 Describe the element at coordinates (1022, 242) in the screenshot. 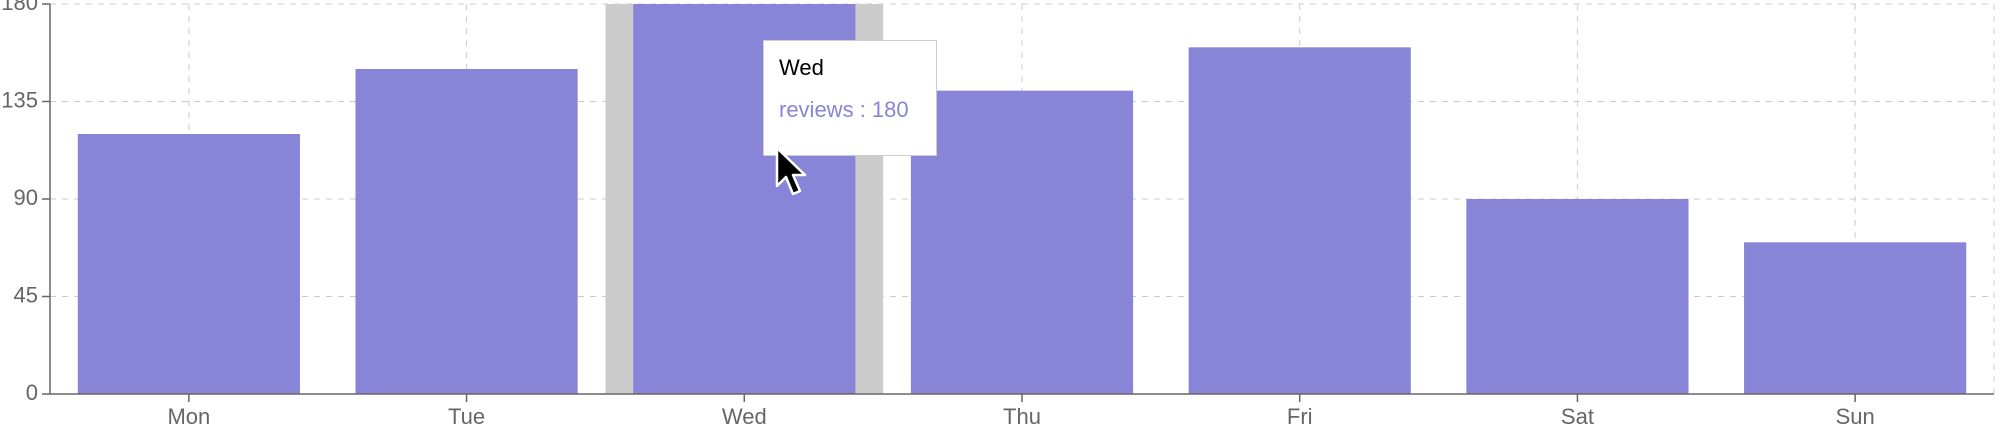

I see `bar-thu` at that location.